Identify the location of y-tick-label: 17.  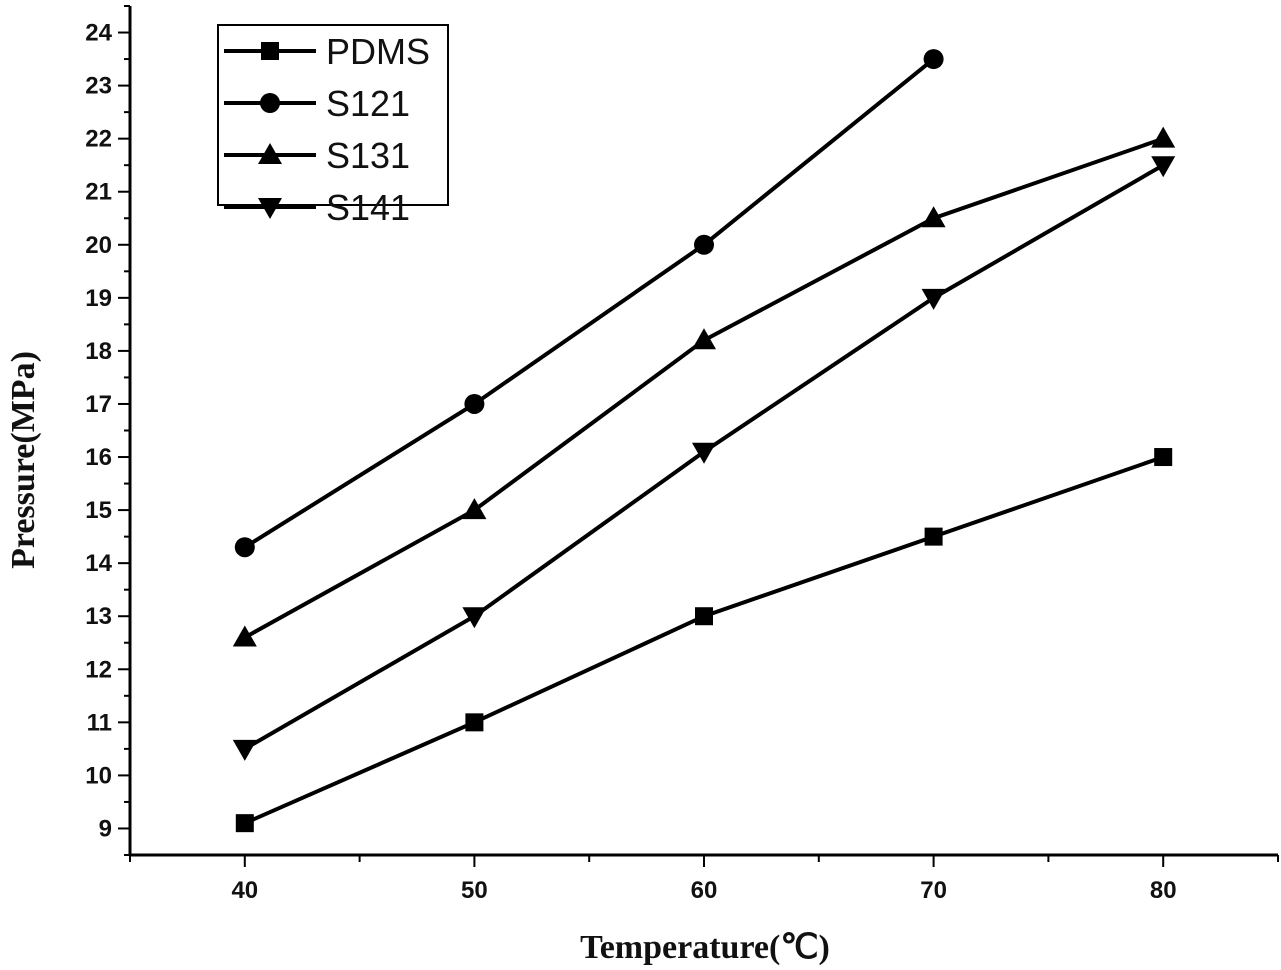
(98, 404).